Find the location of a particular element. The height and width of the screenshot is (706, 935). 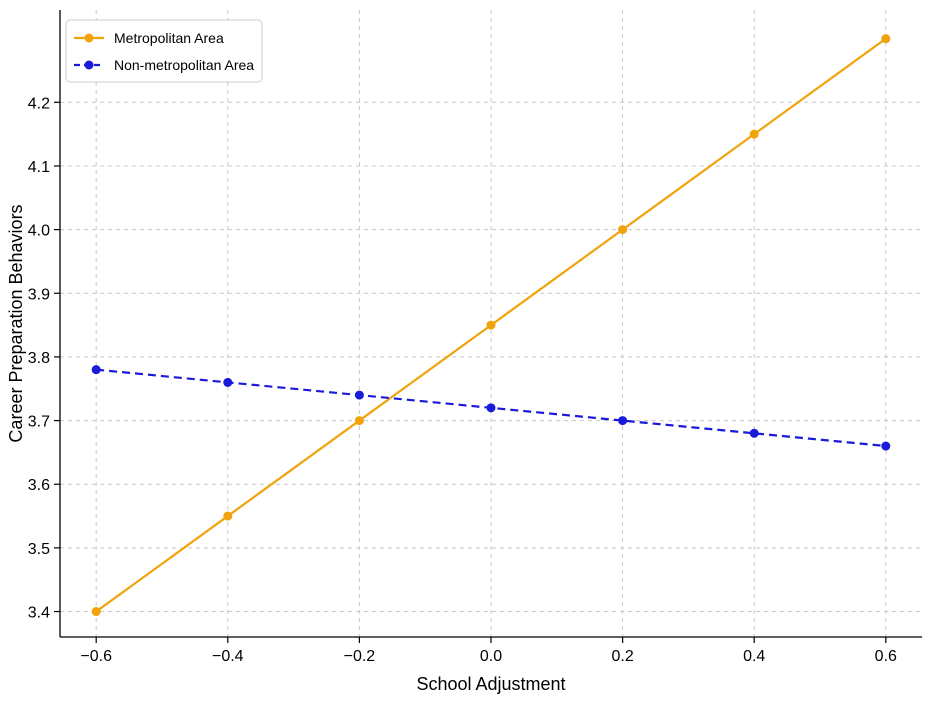

y-tick-label: 4.0 is located at coordinates (39, 231).